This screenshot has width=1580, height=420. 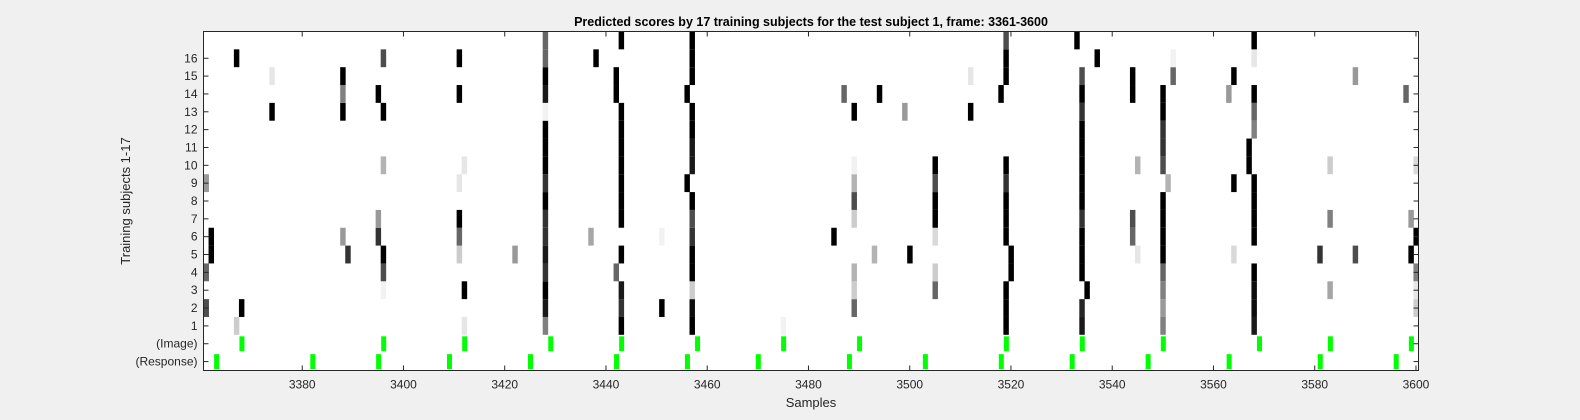 What do you see at coordinates (194, 308) in the screenshot?
I see `y-tick-label: 2` at bounding box center [194, 308].